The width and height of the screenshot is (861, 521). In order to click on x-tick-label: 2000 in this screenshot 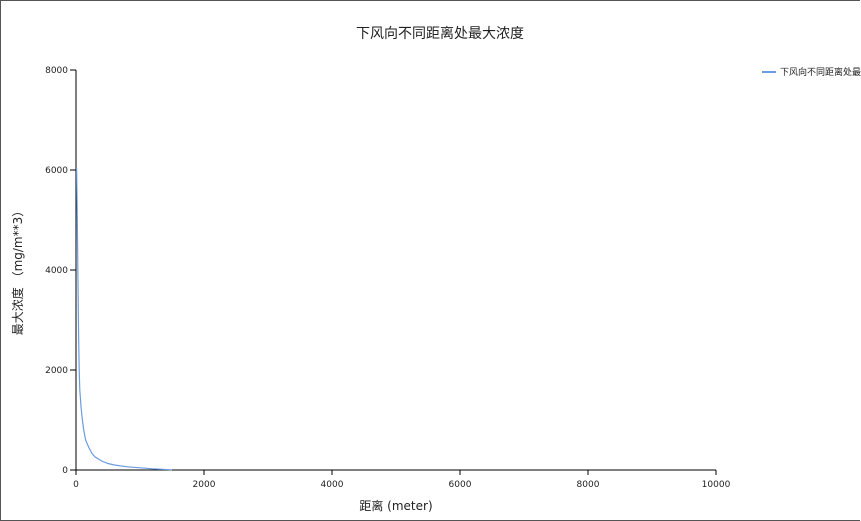, I will do `click(204, 485)`.